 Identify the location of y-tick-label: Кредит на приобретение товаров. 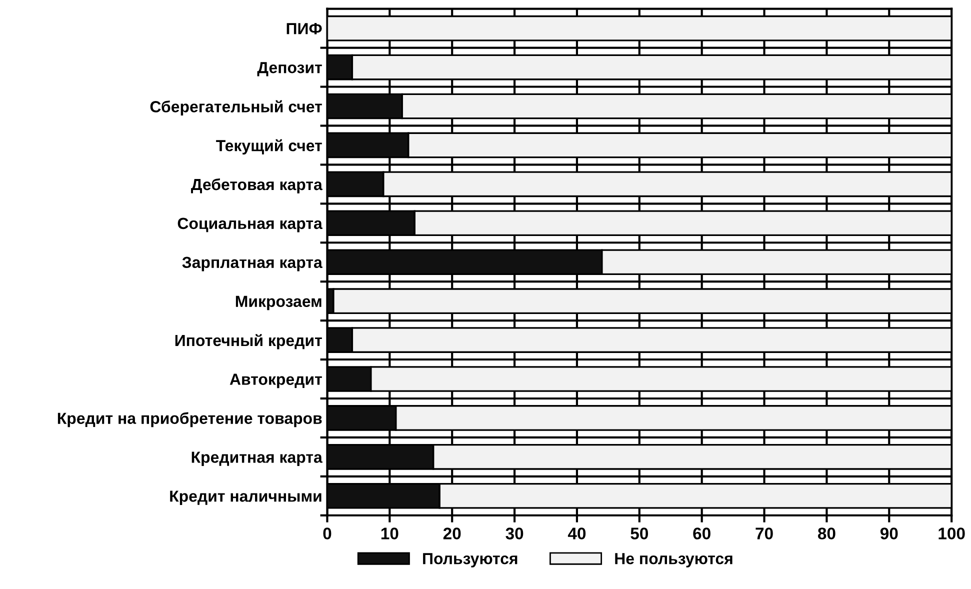
(190, 420).